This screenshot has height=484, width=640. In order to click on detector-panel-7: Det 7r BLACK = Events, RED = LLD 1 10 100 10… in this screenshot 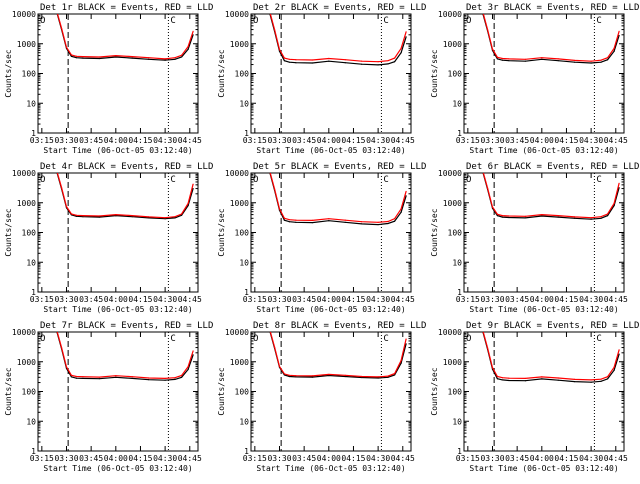, I will do `click(108, 397)`.